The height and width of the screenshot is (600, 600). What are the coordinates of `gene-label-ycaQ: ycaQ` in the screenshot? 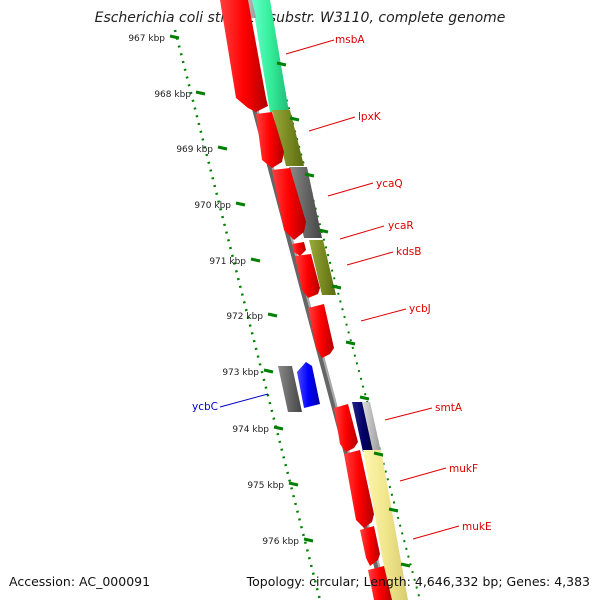 It's located at (389, 184).